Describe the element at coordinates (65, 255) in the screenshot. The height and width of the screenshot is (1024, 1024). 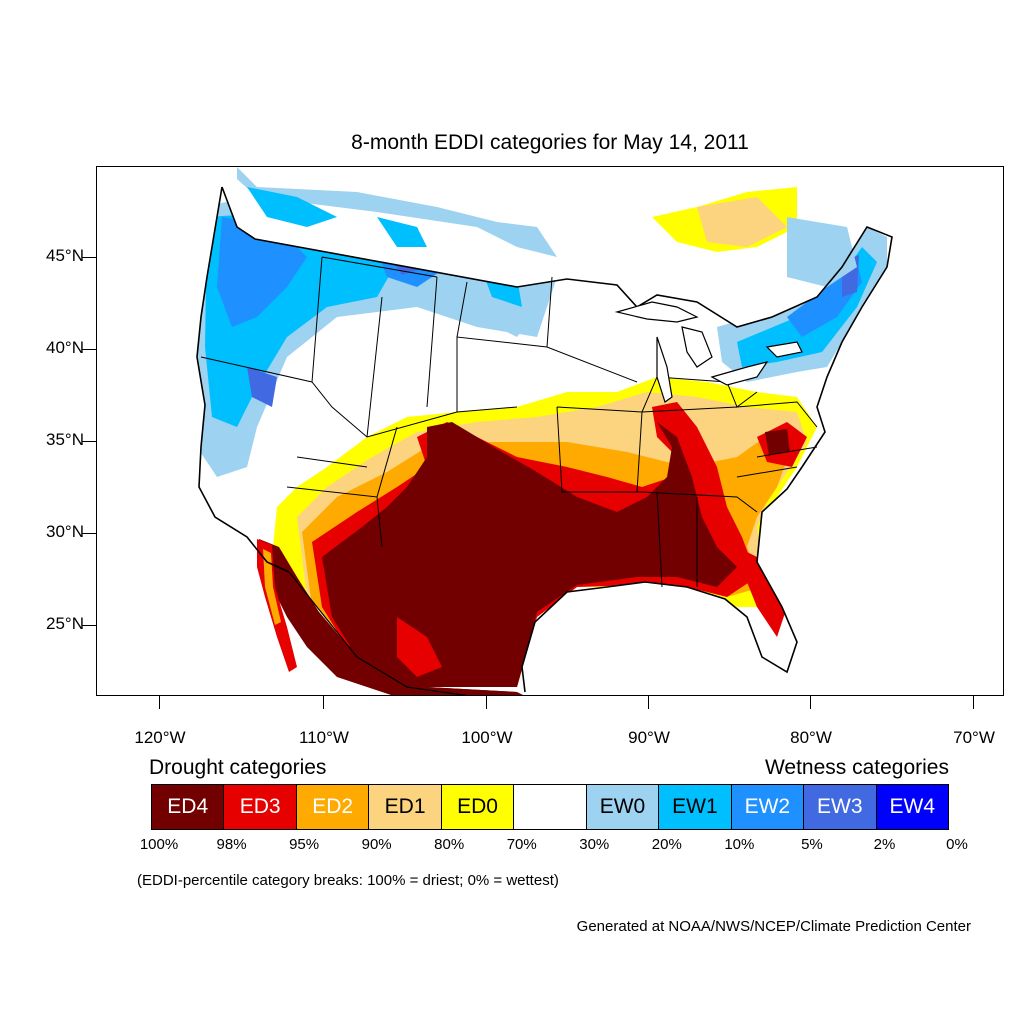
I see `lat-label: 45°N` at that location.